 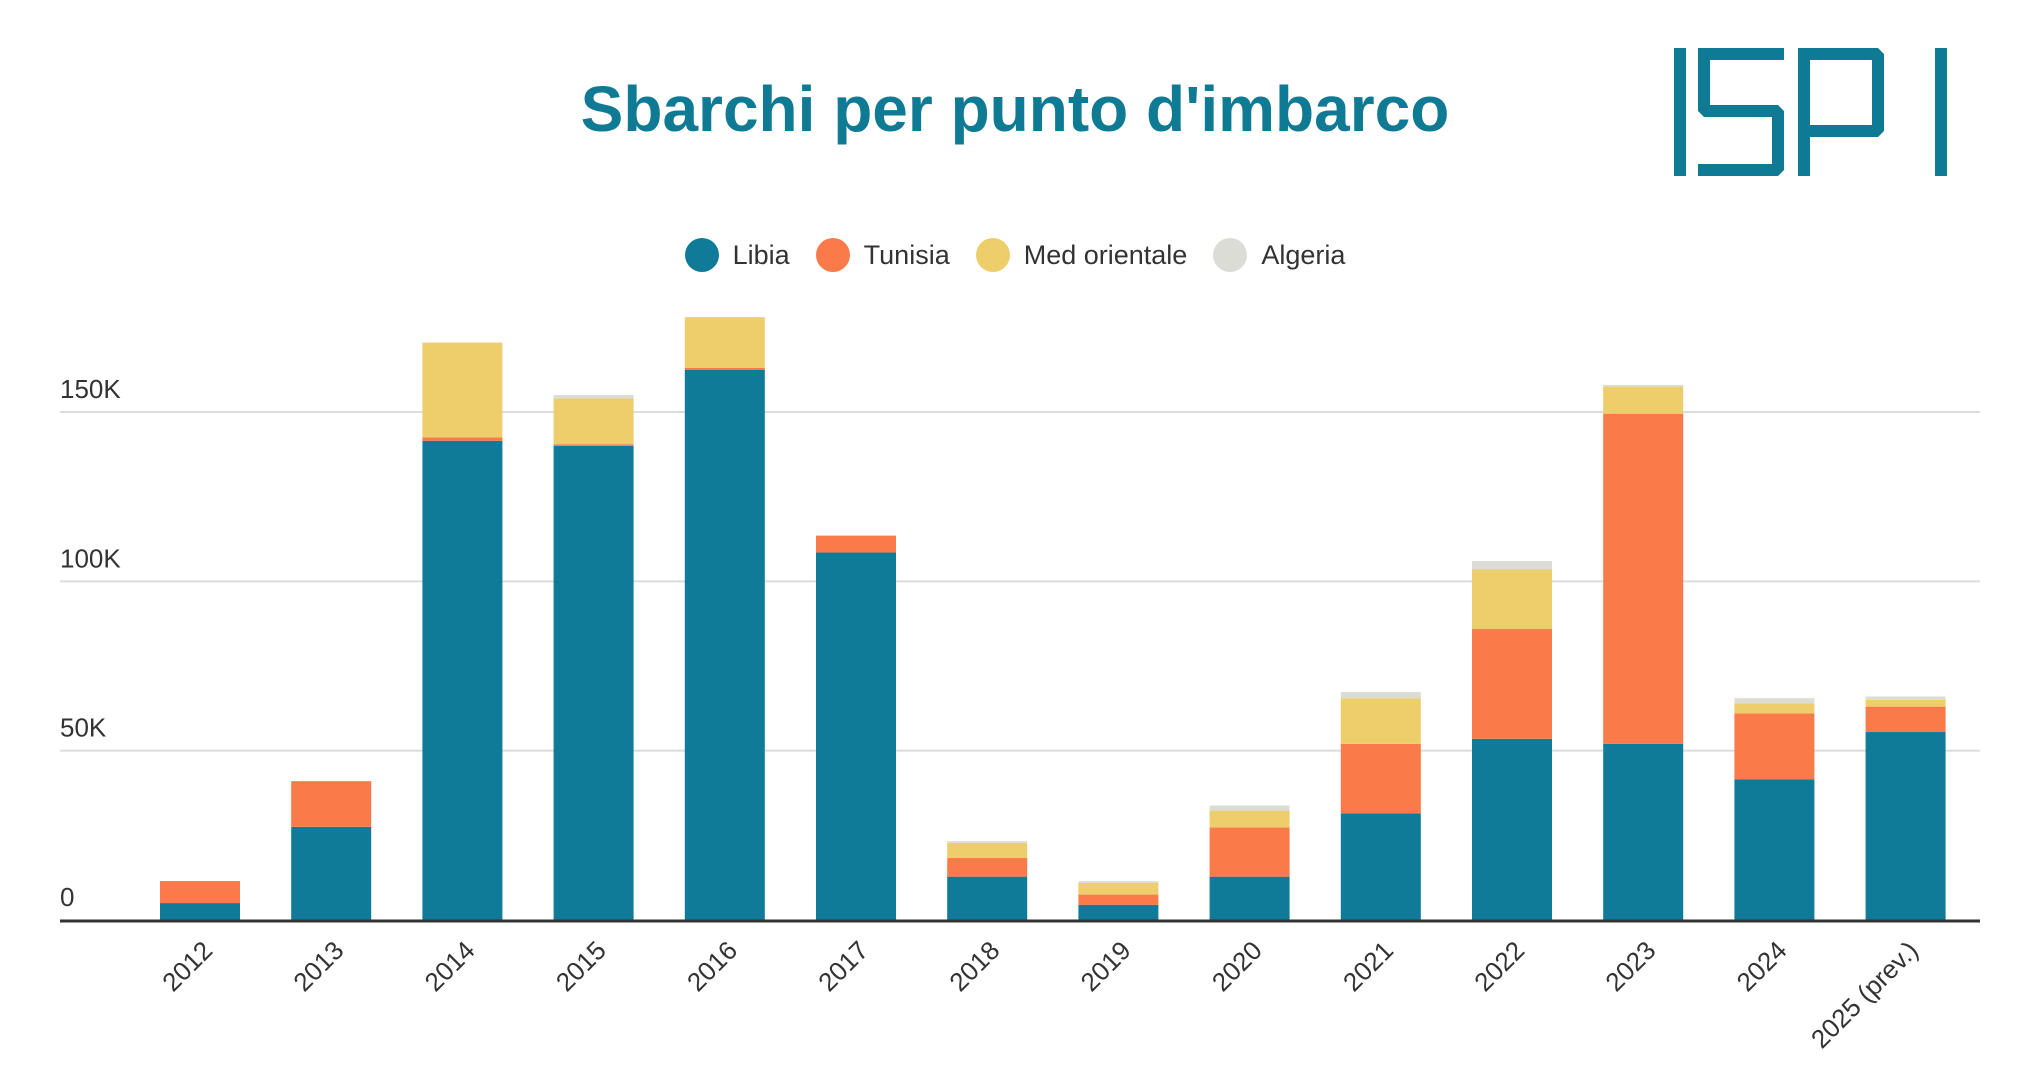 What do you see at coordinates (843, 966) in the screenshot?
I see `x-tick-label: 2017` at bounding box center [843, 966].